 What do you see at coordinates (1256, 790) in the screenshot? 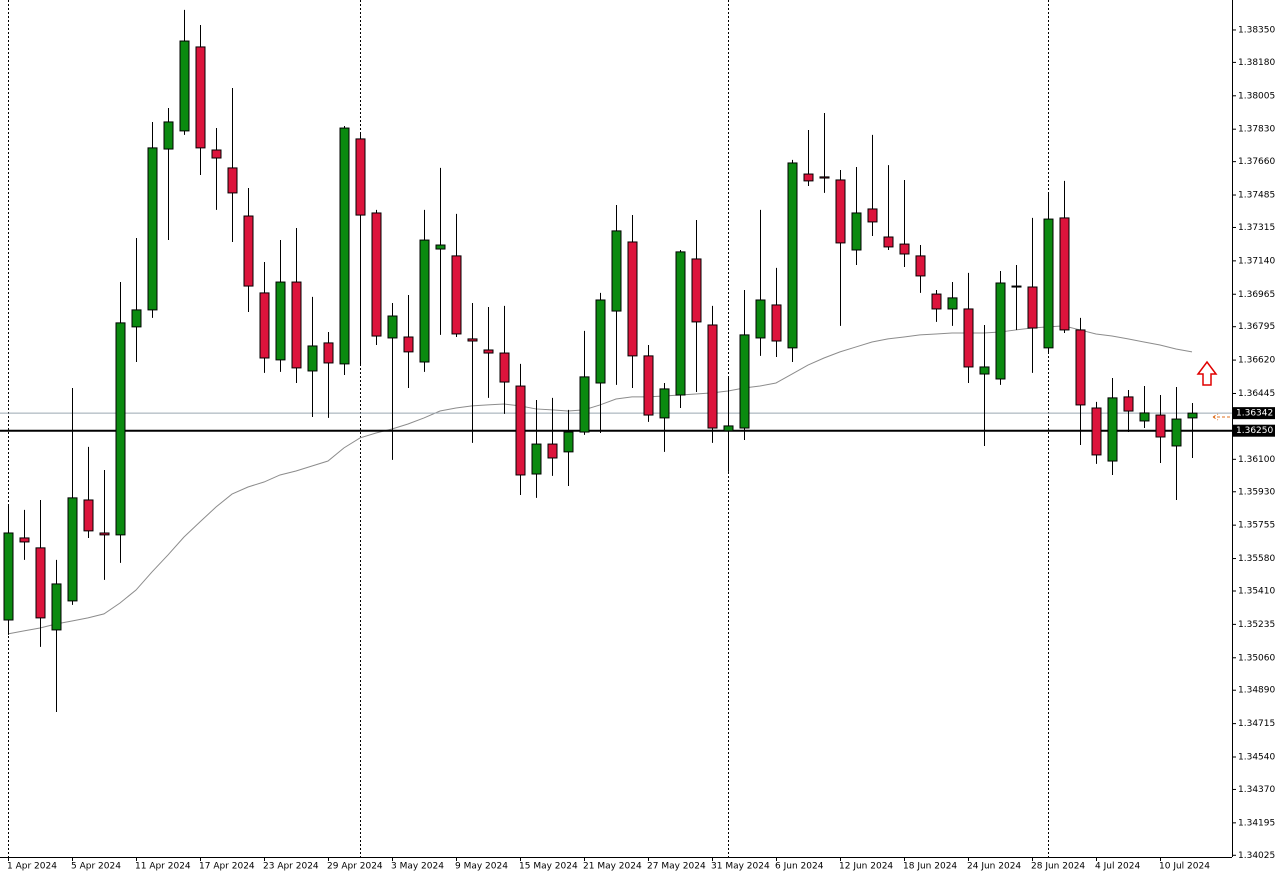
I see `y-tick-label: 1.34370` at bounding box center [1256, 790].